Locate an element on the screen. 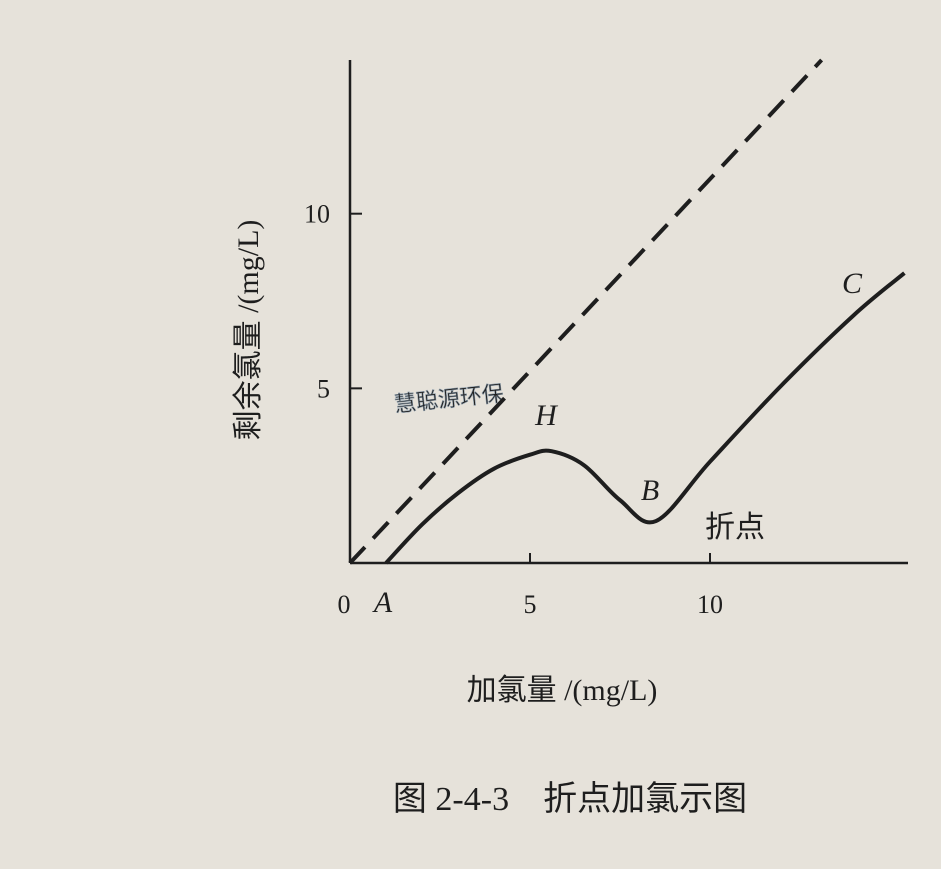  annotation: A is located at coordinates (382, 602).